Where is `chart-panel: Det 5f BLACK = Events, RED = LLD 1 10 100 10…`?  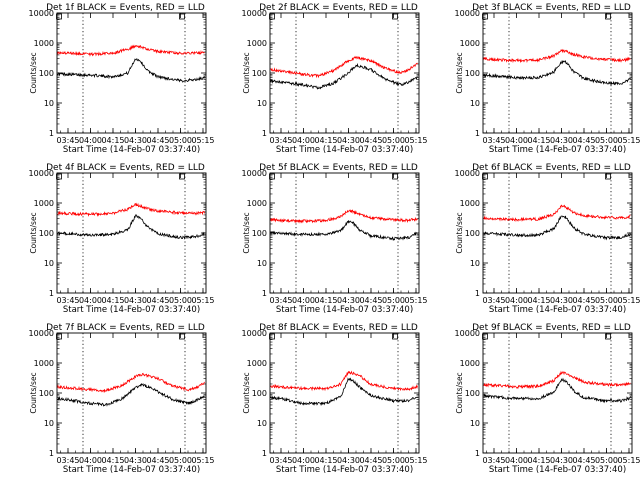 chart-panel: Det 5f BLACK = Events, RED = LLD 1 10 100 10… is located at coordinates (335, 239).